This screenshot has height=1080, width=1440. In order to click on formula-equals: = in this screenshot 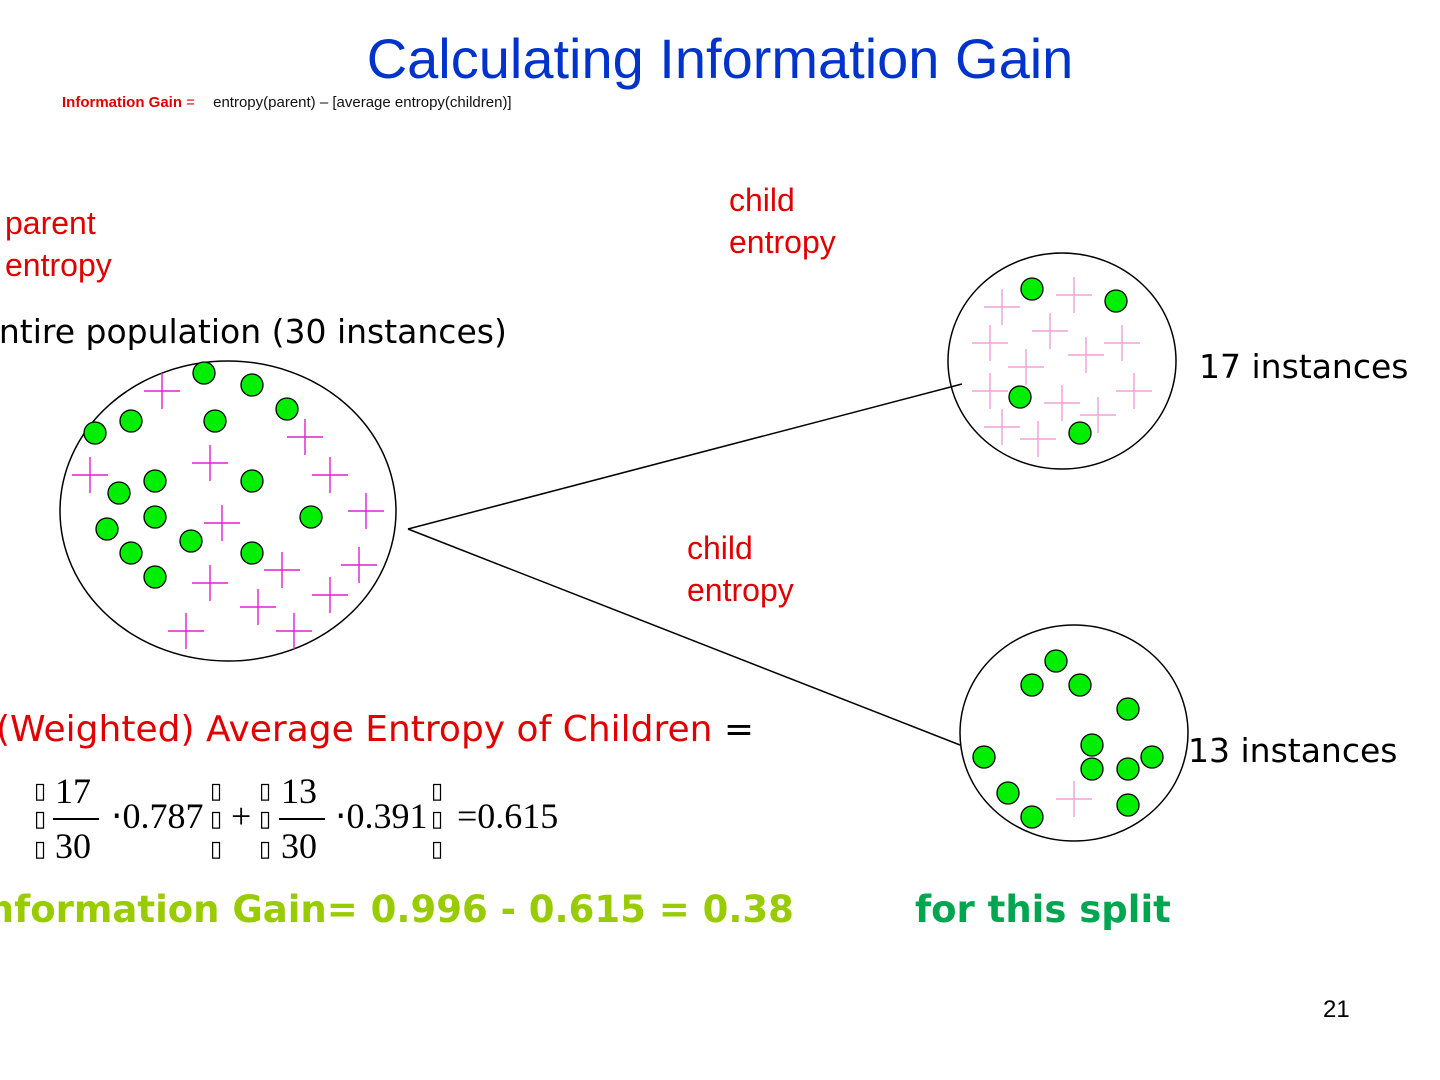, I will do `click(190, 102)`.